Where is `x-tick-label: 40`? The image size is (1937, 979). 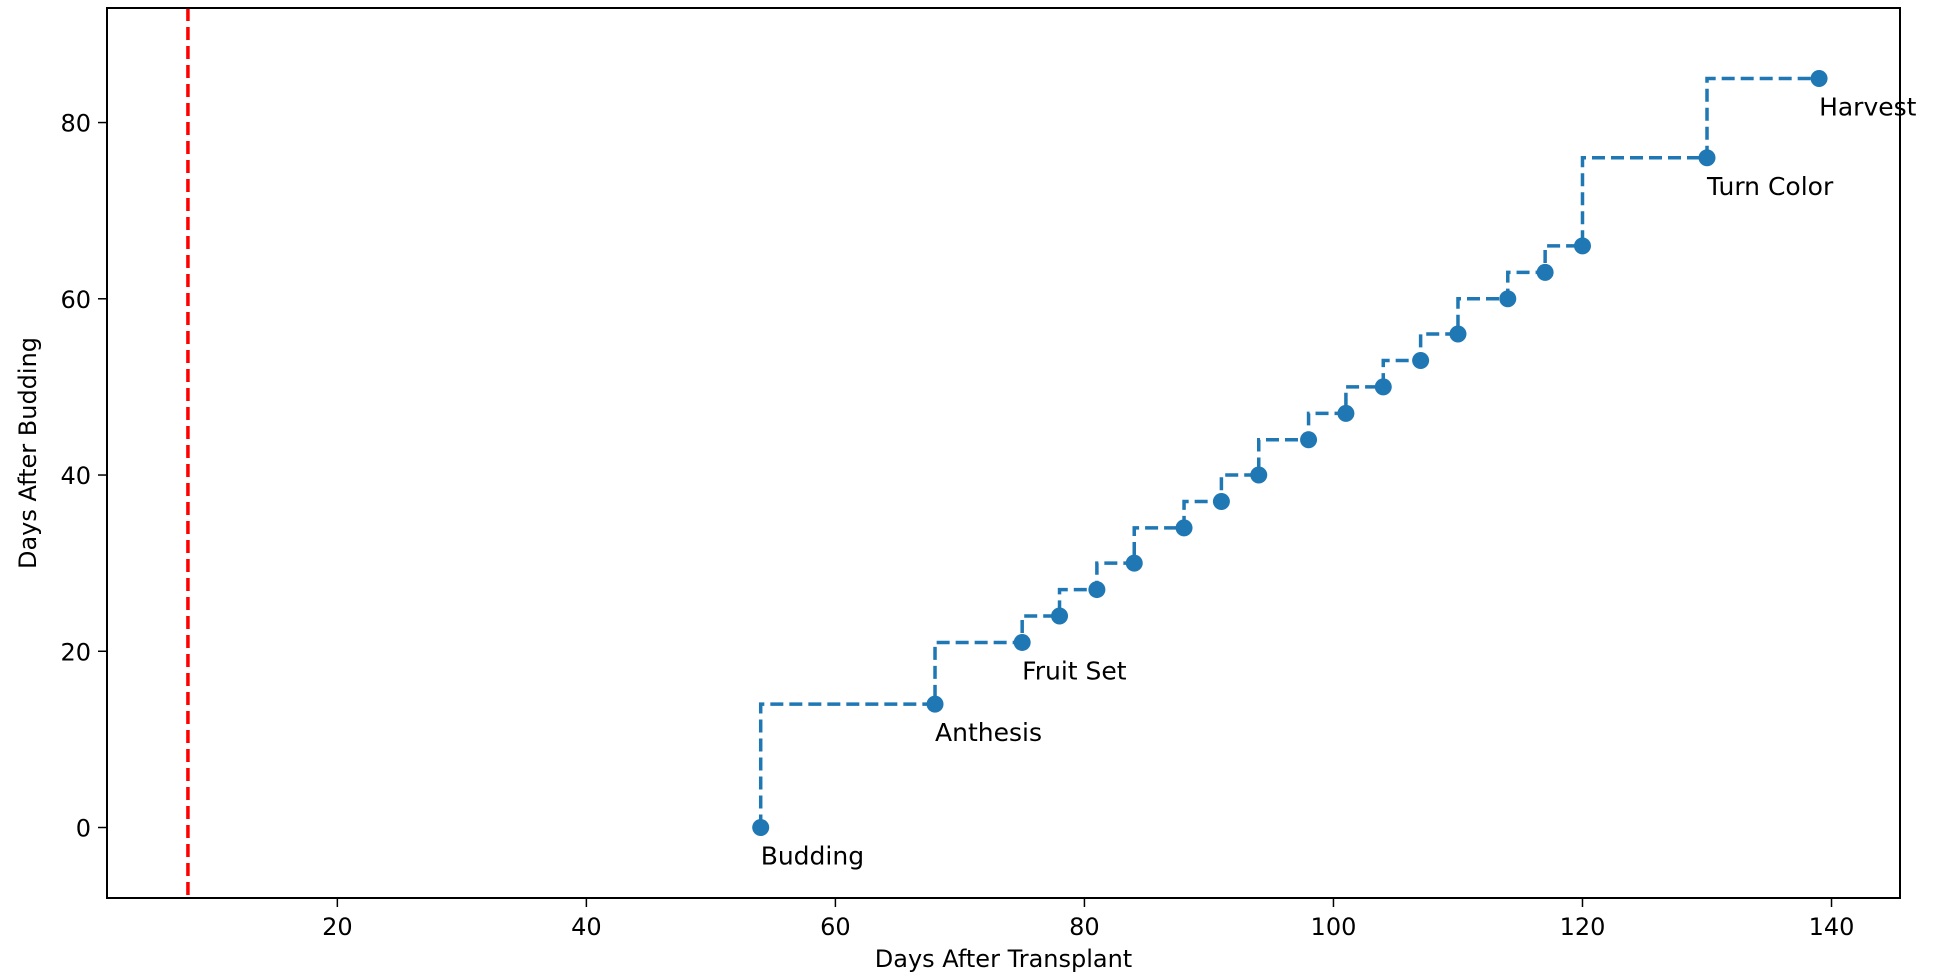 x-tick-label: 40 is located at coordinates (586, 927).